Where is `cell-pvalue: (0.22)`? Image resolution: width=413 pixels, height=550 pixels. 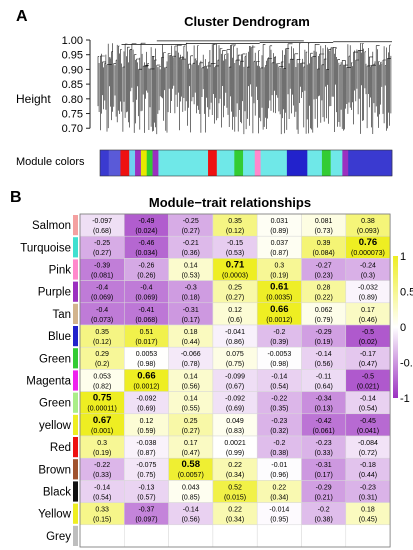
cell-pvalue: (0.22) is located at coordinates (324, 298).